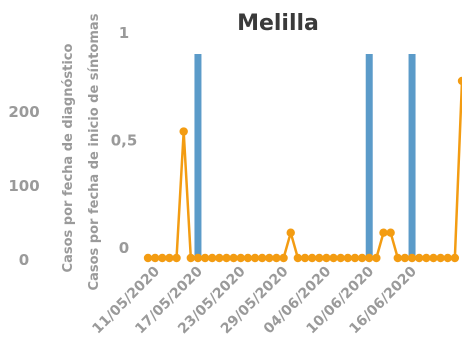 This screenshot has width=462, height=358. I want to click on right-axis-ticks: 00,51, so click(124, 140).